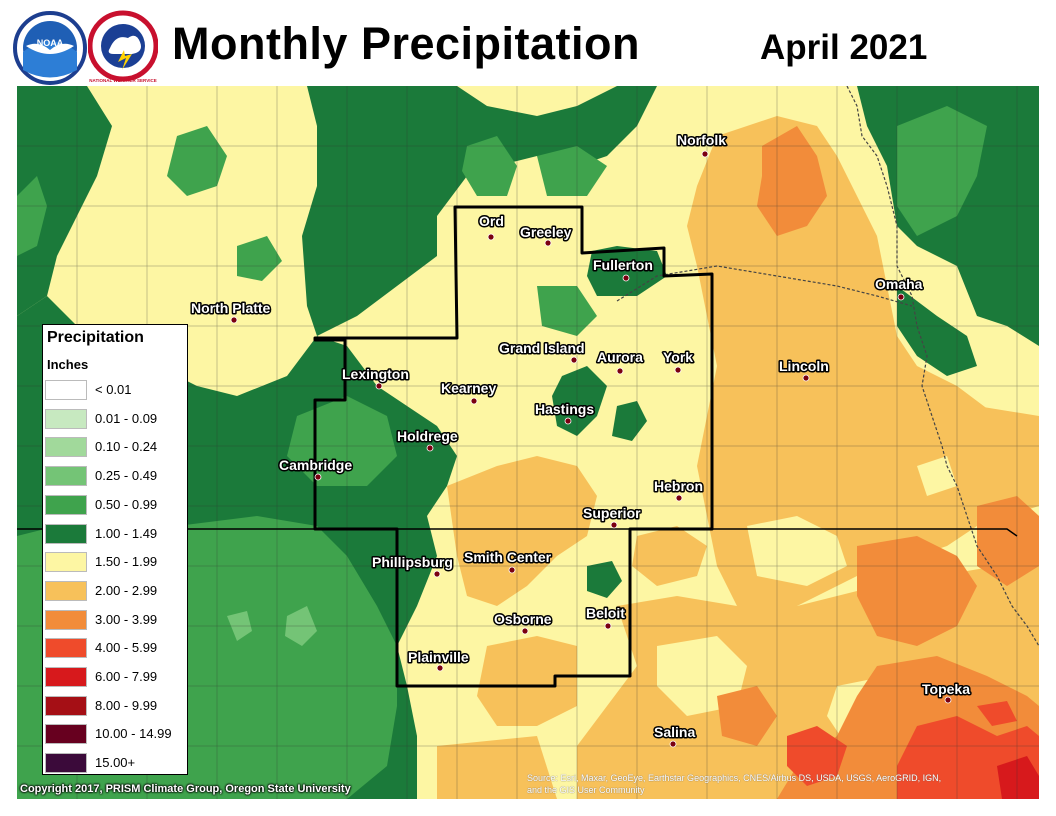 This screenshot has height=816, width=1056. I want to click on legend-row: 2.00 - 2.99, so click(115, 591).